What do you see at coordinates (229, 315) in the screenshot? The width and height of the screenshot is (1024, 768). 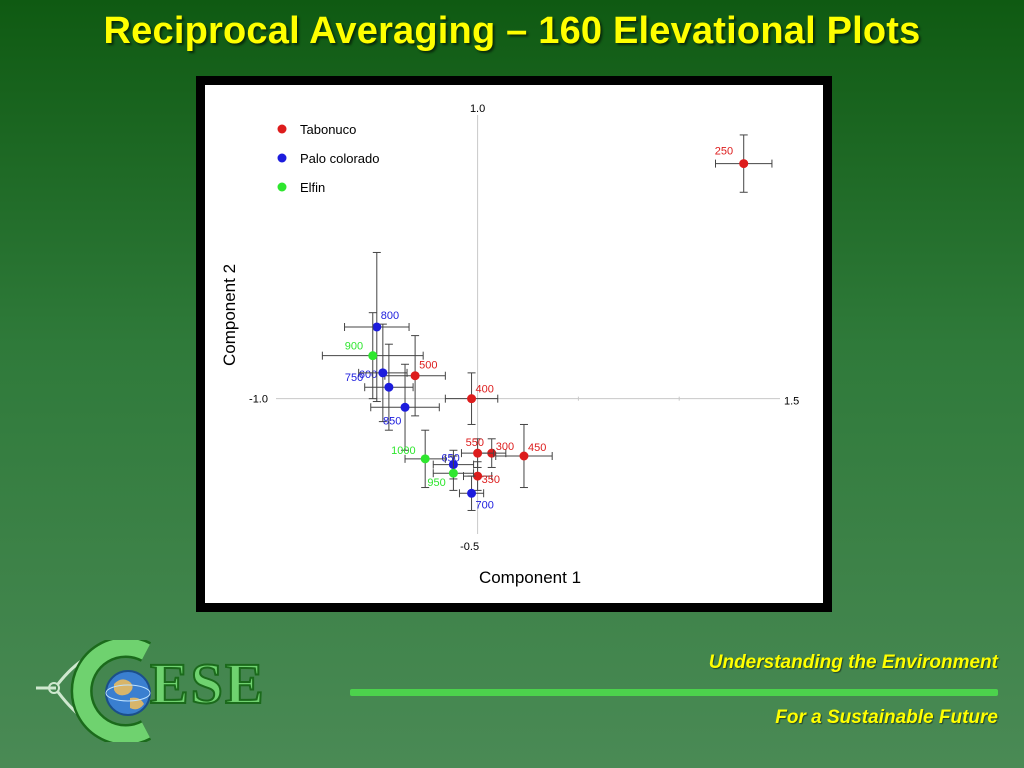 I see `y-axis-title: Component 2` at bounding box center [229, 315].